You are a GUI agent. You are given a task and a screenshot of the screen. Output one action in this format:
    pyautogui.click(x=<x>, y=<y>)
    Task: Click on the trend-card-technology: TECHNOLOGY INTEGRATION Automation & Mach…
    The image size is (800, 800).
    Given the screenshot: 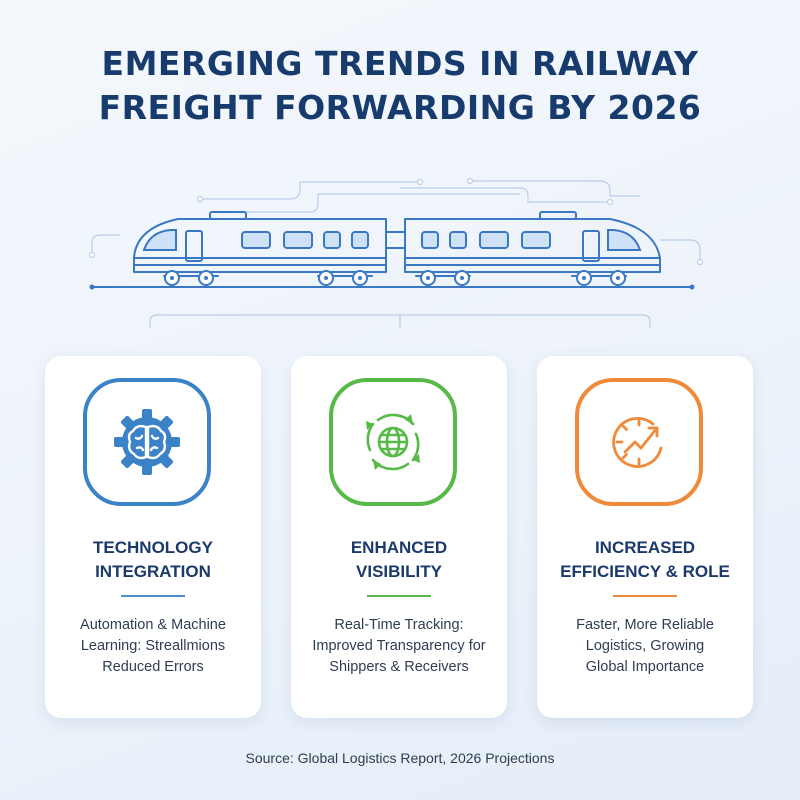 What is the action you would take?
    pyautogui.click(x=153, y=537)
    